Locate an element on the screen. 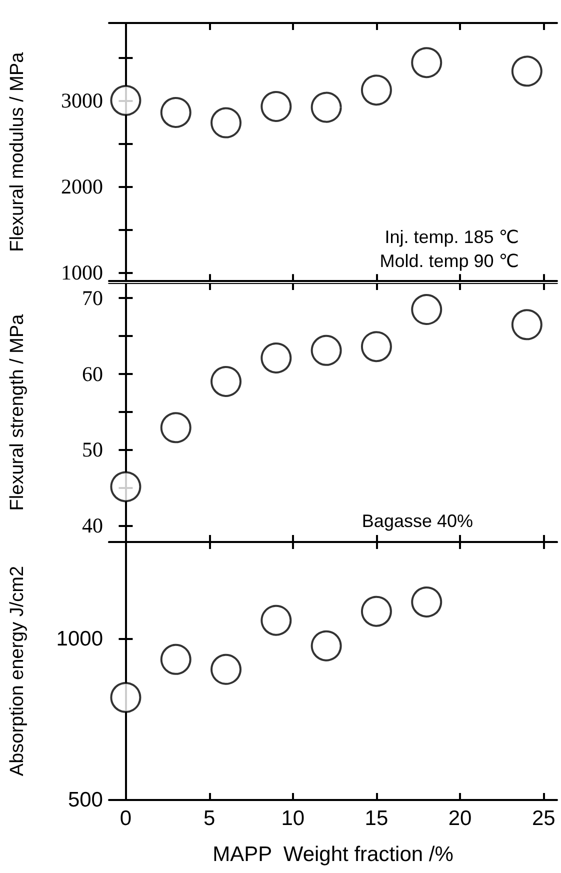 The height and width of the screenshot is (873, 561). y-axis-title: Flexural strength / MPa is located at coordinates (17, 412).